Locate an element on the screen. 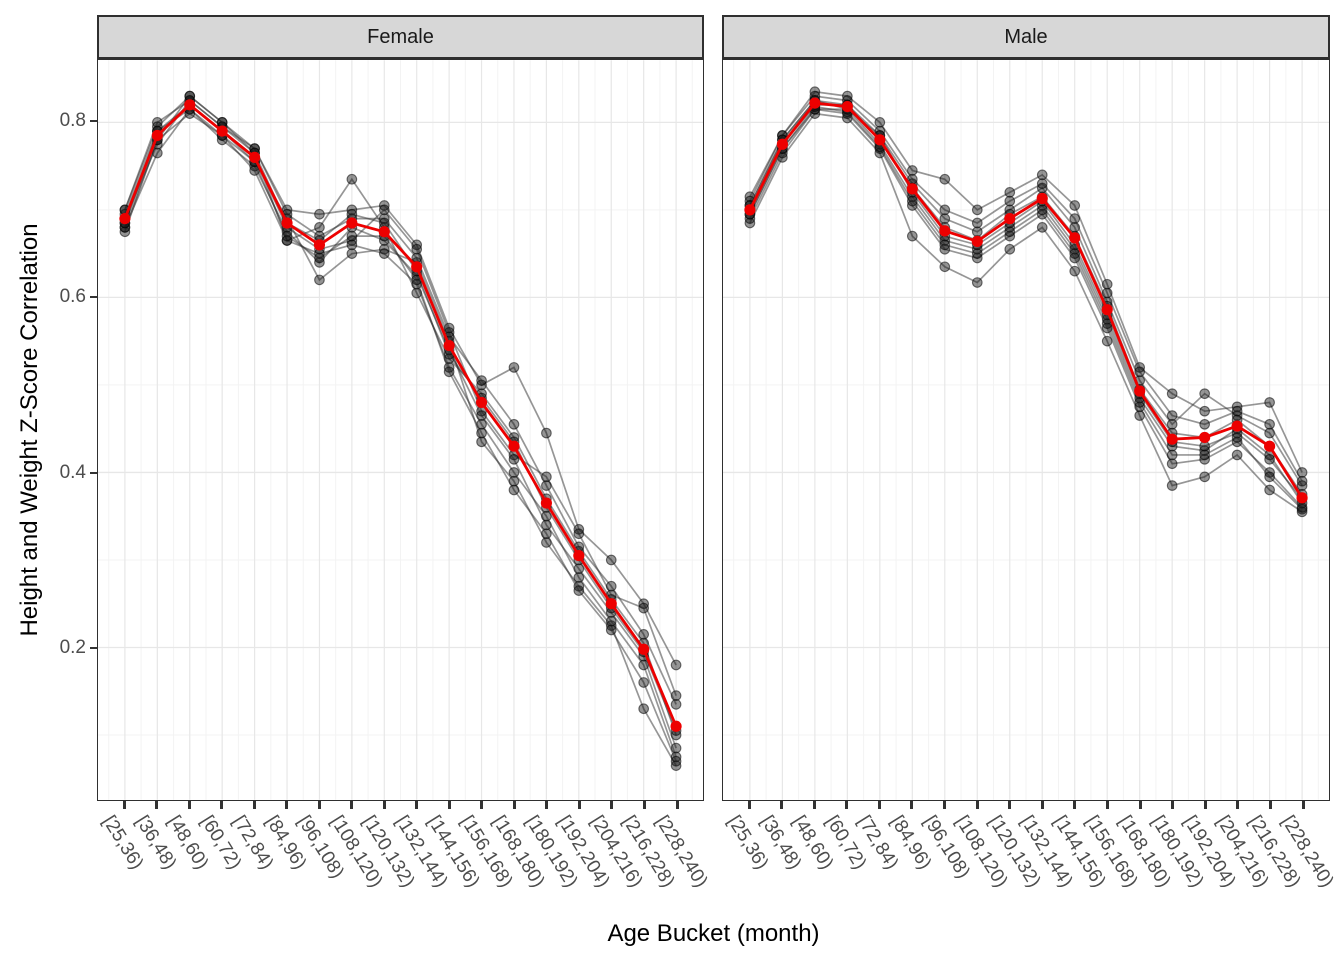  y-axis-tick-label: 0.2 is located at coordinates (72, 648).